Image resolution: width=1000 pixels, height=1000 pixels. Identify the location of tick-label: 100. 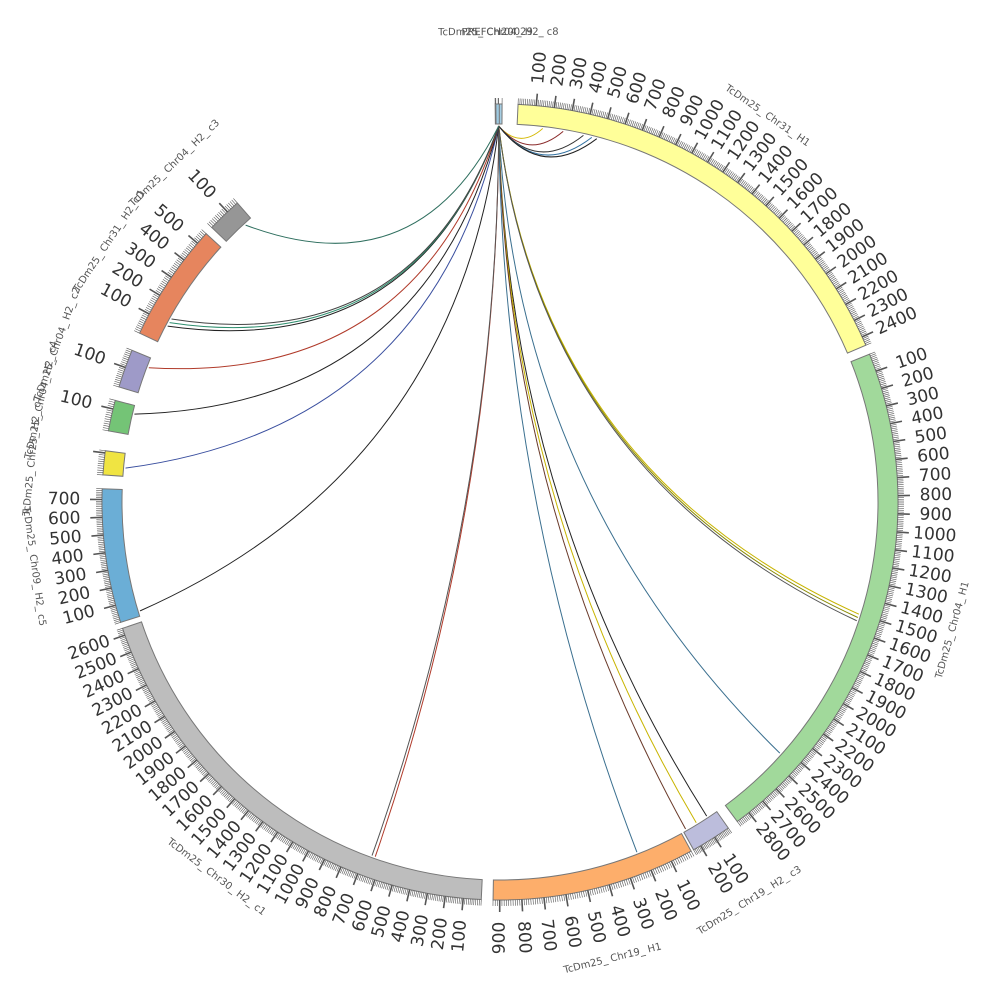
(76, 400).